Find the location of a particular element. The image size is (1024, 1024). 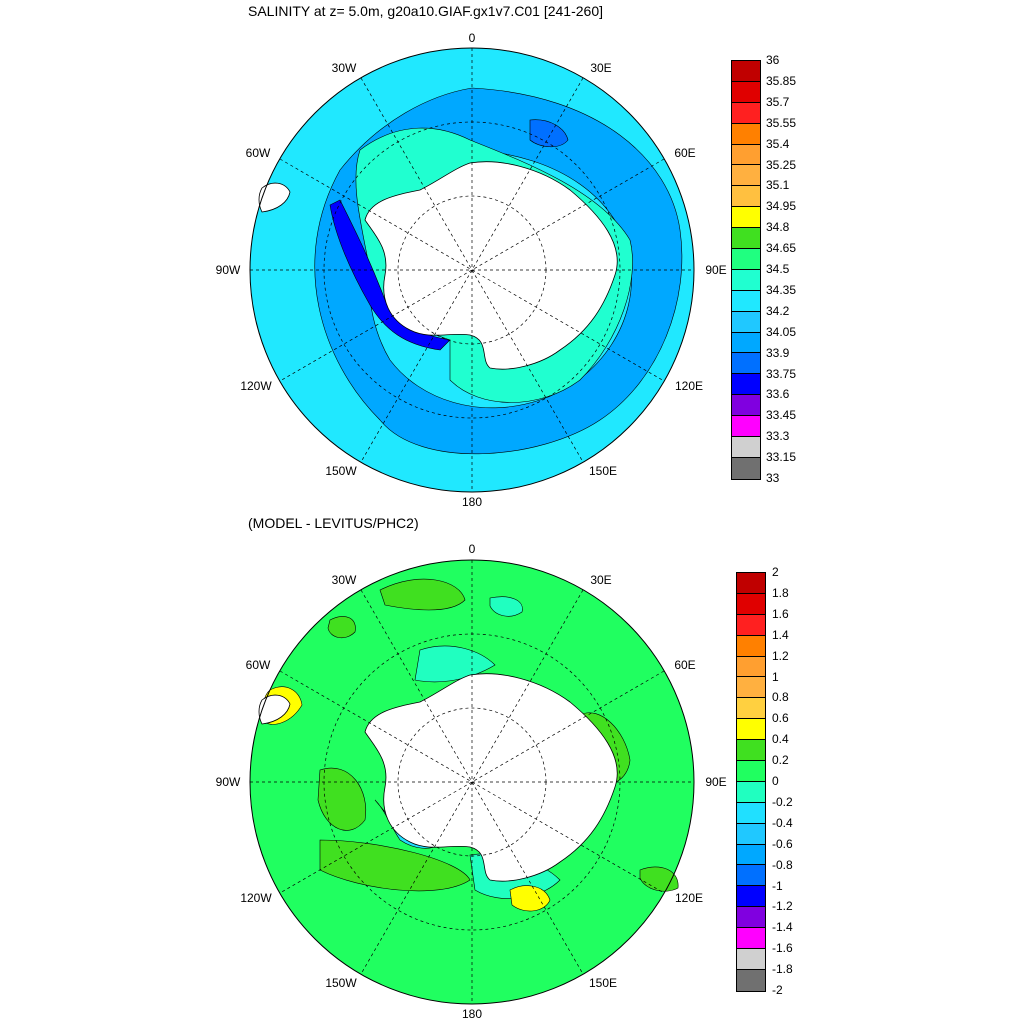

top-lon-label: 30E is located at coordinates (601, 68).